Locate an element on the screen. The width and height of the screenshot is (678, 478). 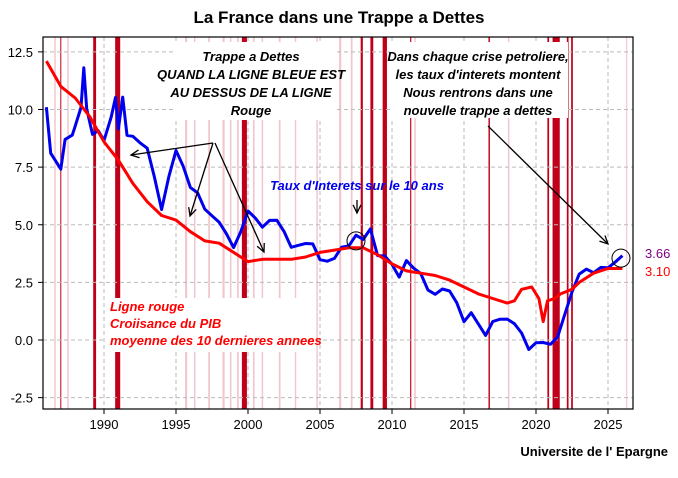
x-tick-label: 2015 is located at coordinates (464, 424).